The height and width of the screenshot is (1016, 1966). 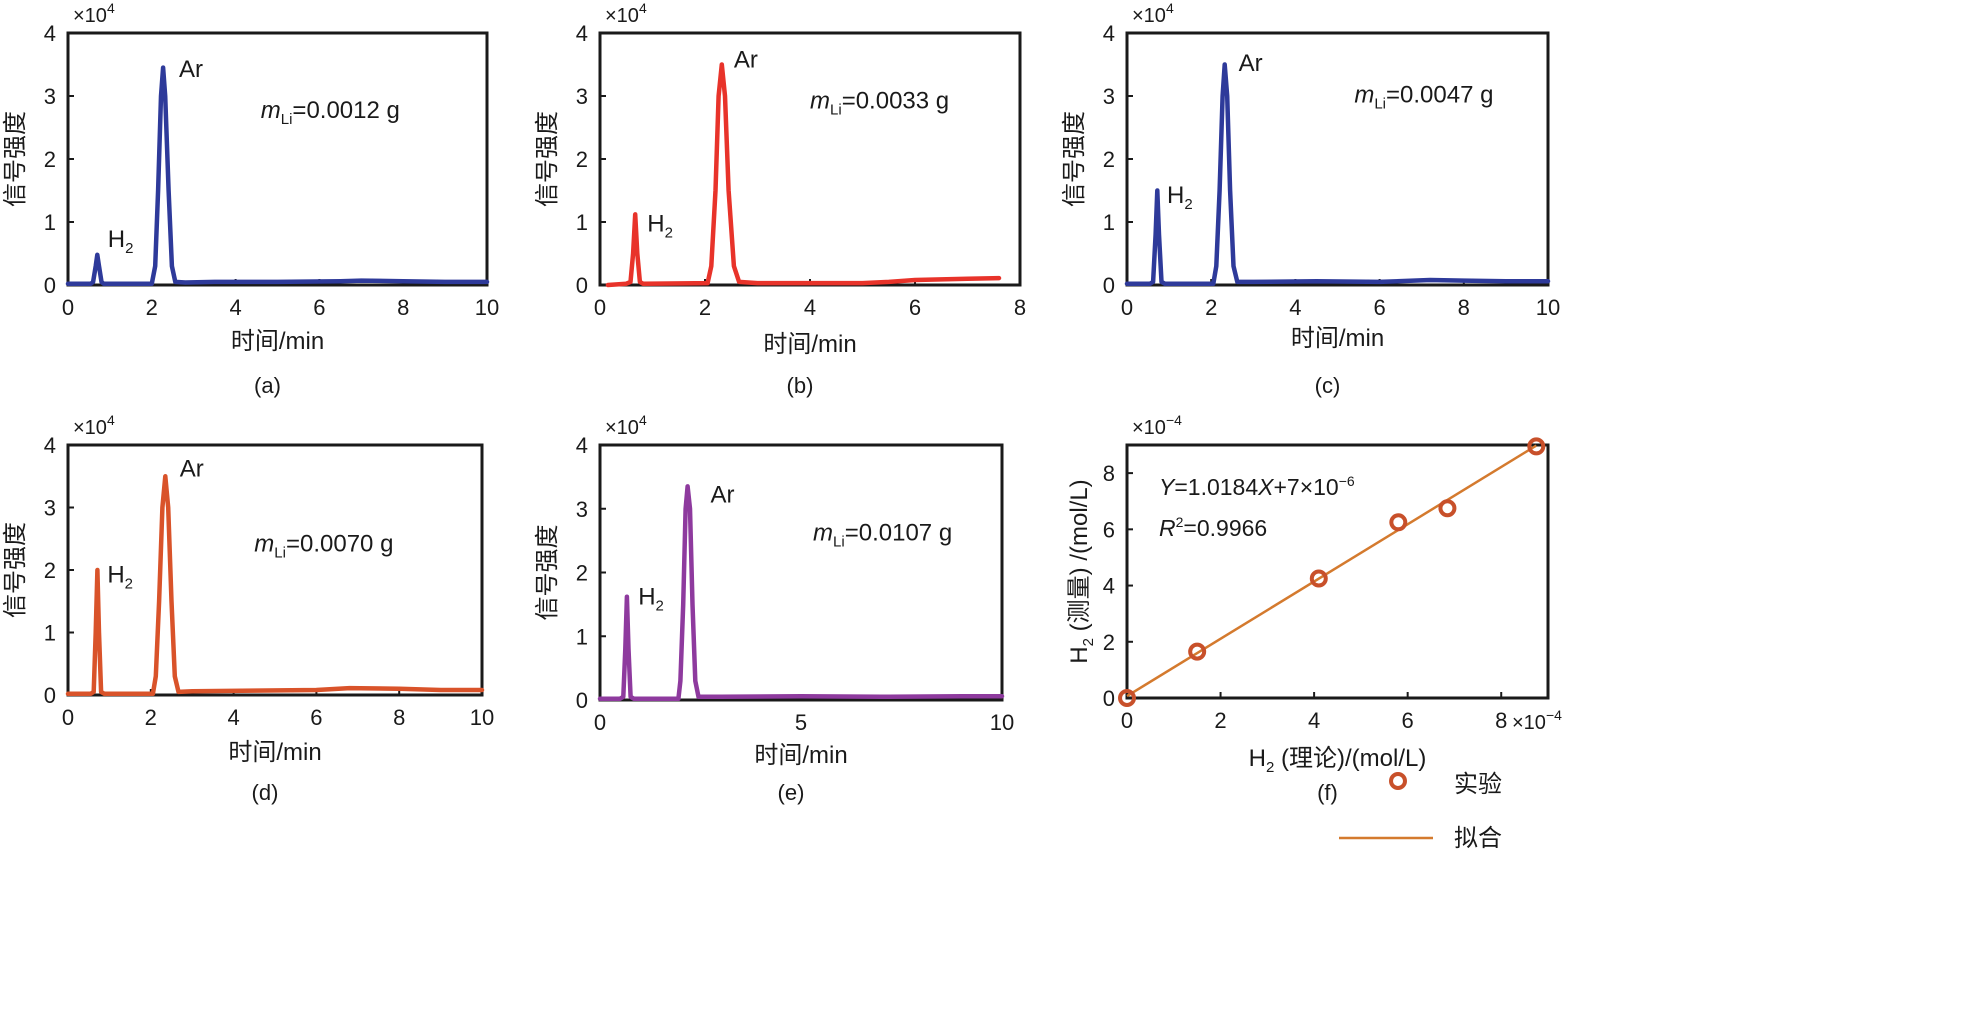 What do you see at coordinates (323, 545) in the screenshot?
I see `mass-label: mLi=0.0070 g` at bounding box center [323, 545].